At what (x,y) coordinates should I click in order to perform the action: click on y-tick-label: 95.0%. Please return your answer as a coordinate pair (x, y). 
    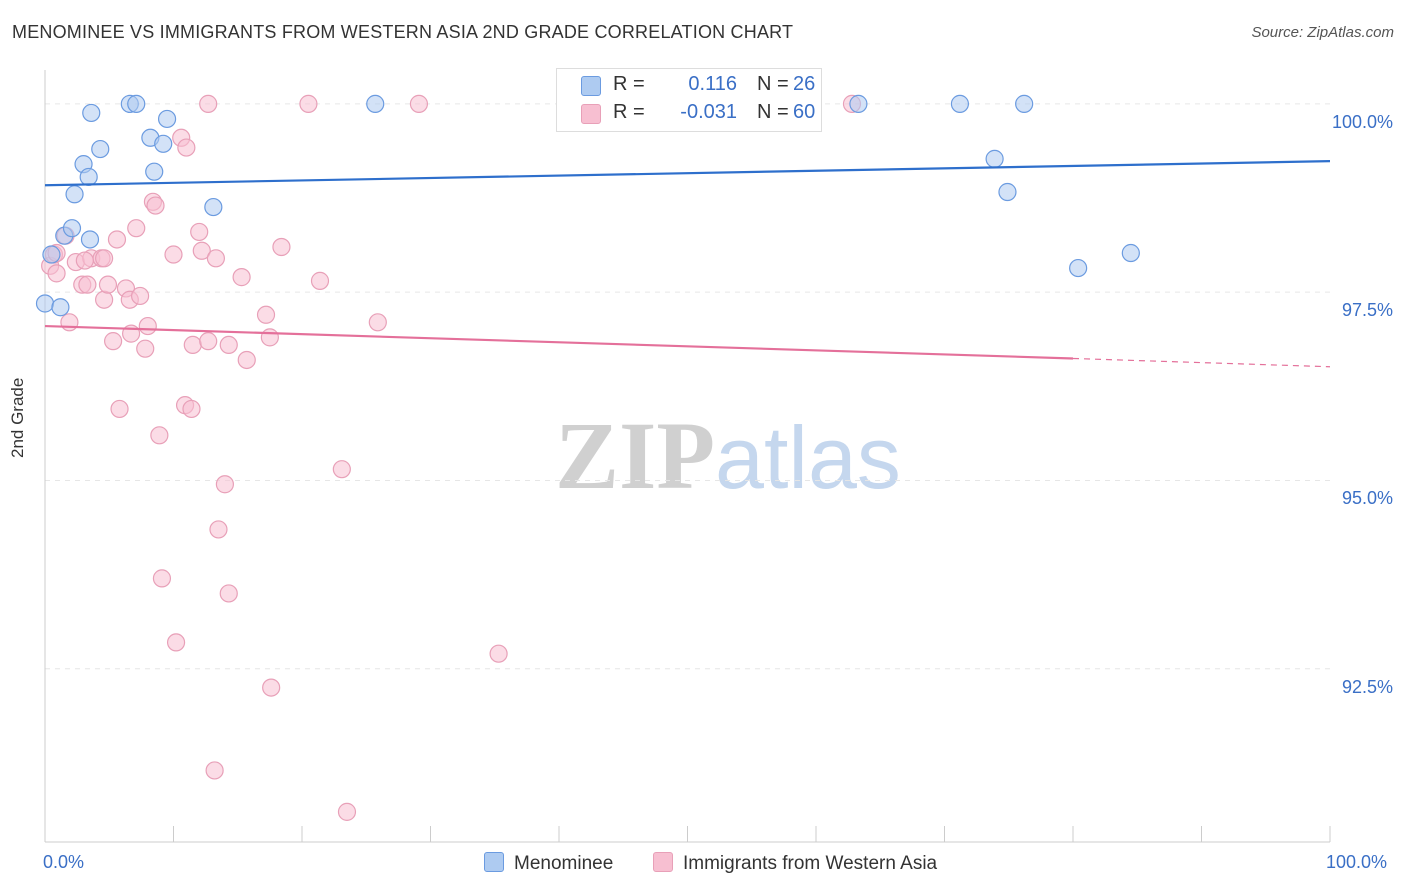
    Looking at the image, I should click on (1367, 498).